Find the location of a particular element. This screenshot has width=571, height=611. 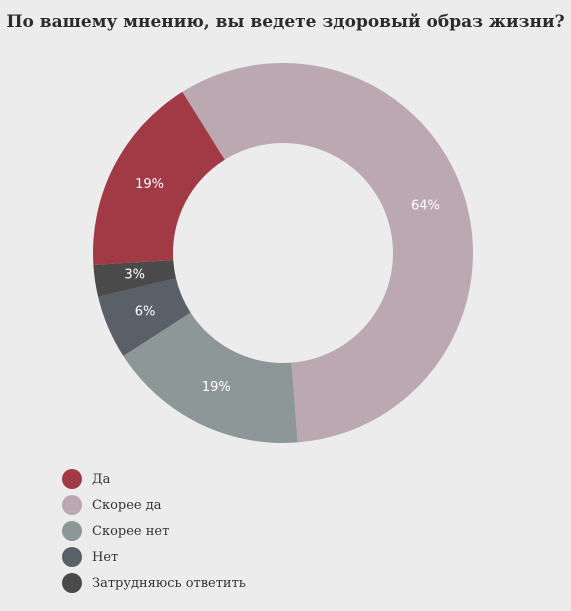

legend-swatch-da is located at coordinates (72, 479).